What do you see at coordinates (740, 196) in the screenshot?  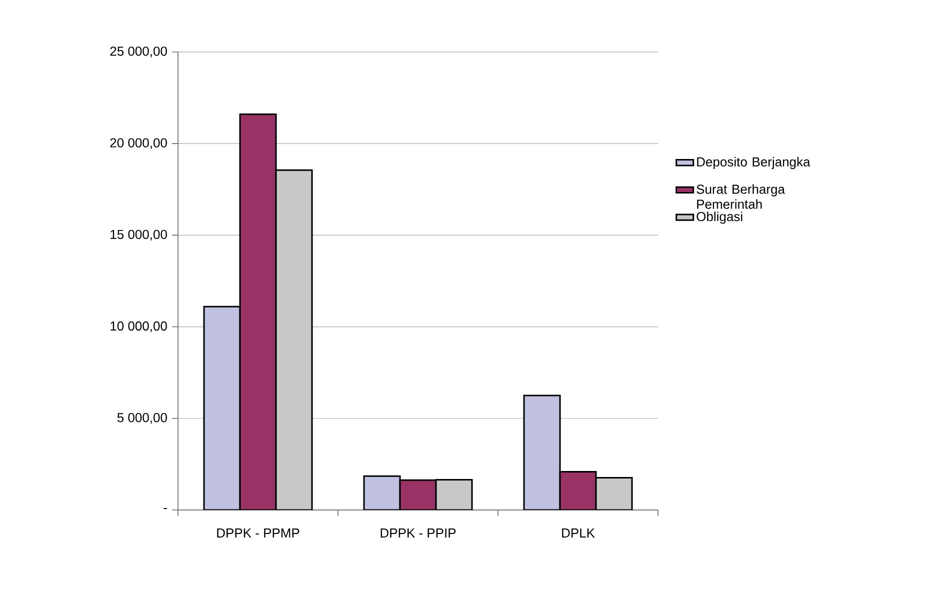 I see `legend-label: Surat Berharga Pemerintah` at bounding box center [740, 196].